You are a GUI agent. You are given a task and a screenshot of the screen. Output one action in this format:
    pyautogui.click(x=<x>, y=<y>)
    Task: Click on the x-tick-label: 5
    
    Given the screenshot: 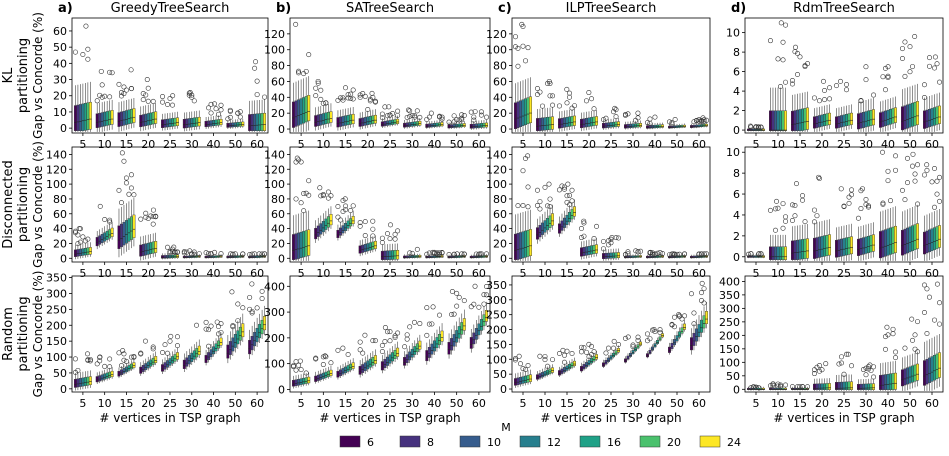 What is the action you would take?
    pyautogui.click(x=301, y=144)
    